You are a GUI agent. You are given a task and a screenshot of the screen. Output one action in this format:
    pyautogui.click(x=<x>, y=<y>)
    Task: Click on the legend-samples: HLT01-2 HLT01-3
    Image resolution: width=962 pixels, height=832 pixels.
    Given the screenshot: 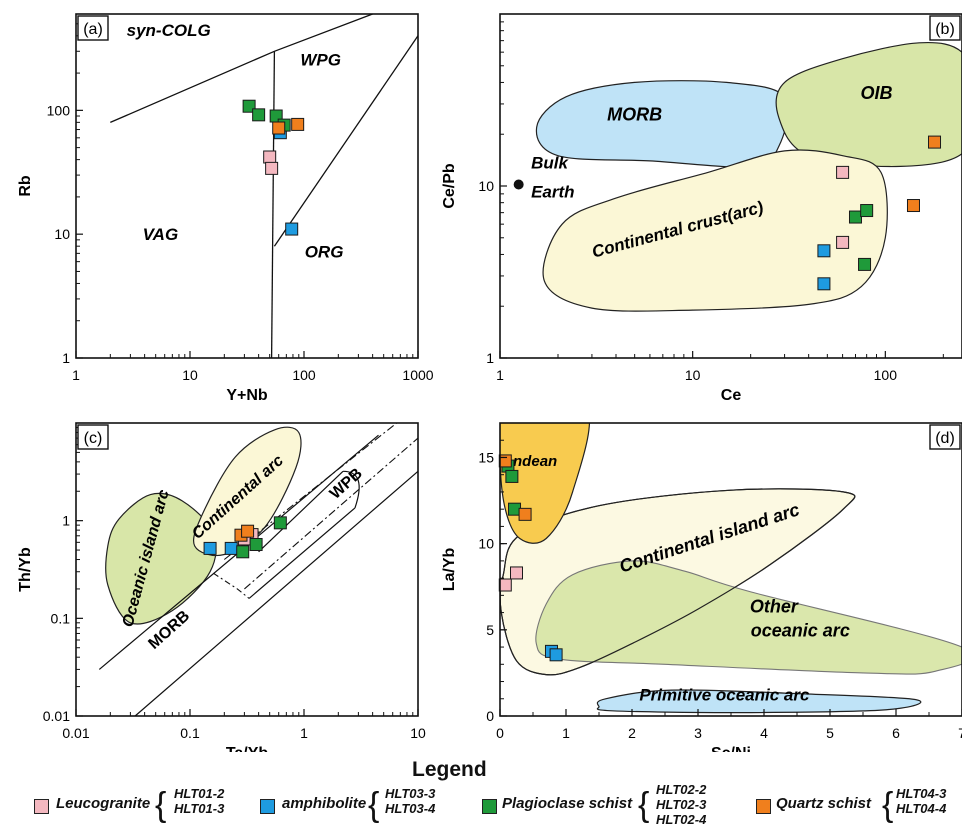 What is the action you would take?
    pyautogui.click(x=199, y=801)
    